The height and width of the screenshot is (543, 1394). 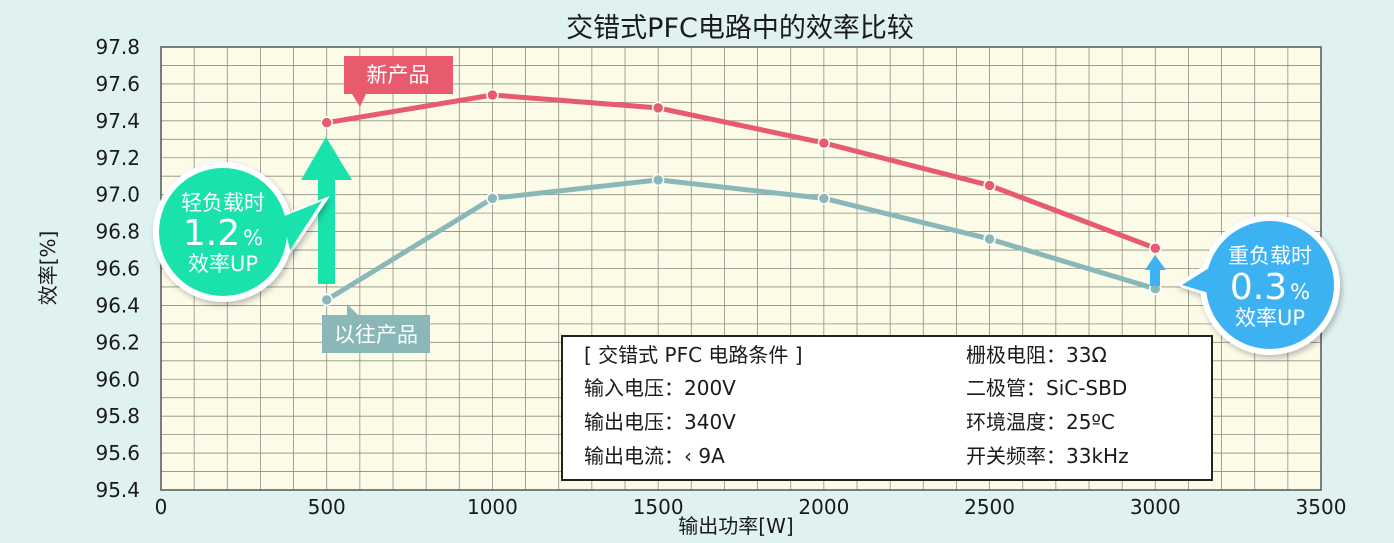 I want to click on light-load-footer: 效率UP, so click(x=223, y=264).